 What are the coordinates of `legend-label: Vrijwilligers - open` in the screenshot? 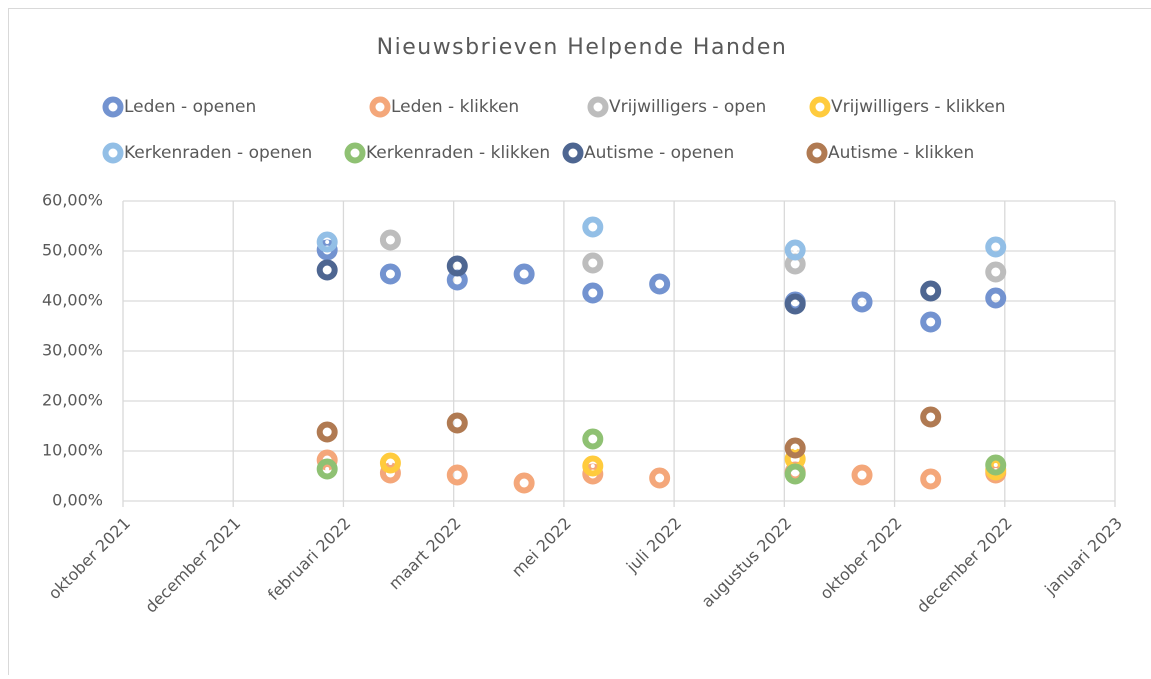 It's located at (687, 107).